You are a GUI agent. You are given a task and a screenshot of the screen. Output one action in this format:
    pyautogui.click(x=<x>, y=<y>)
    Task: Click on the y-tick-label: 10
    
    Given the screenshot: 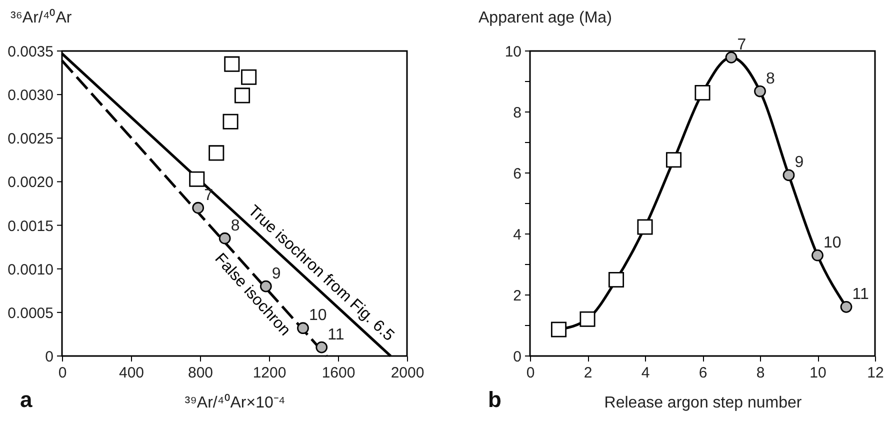 What is the action you would take?
    pyautogui.click(x=513, y=52)
    